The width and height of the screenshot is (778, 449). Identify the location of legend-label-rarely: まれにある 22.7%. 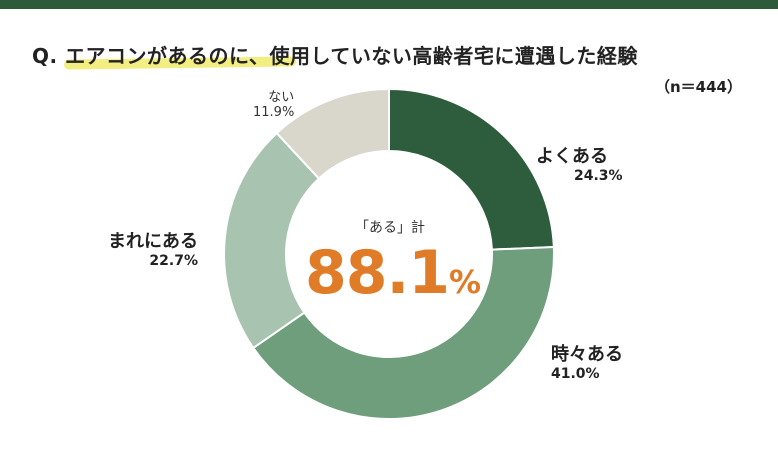
(153, 248).